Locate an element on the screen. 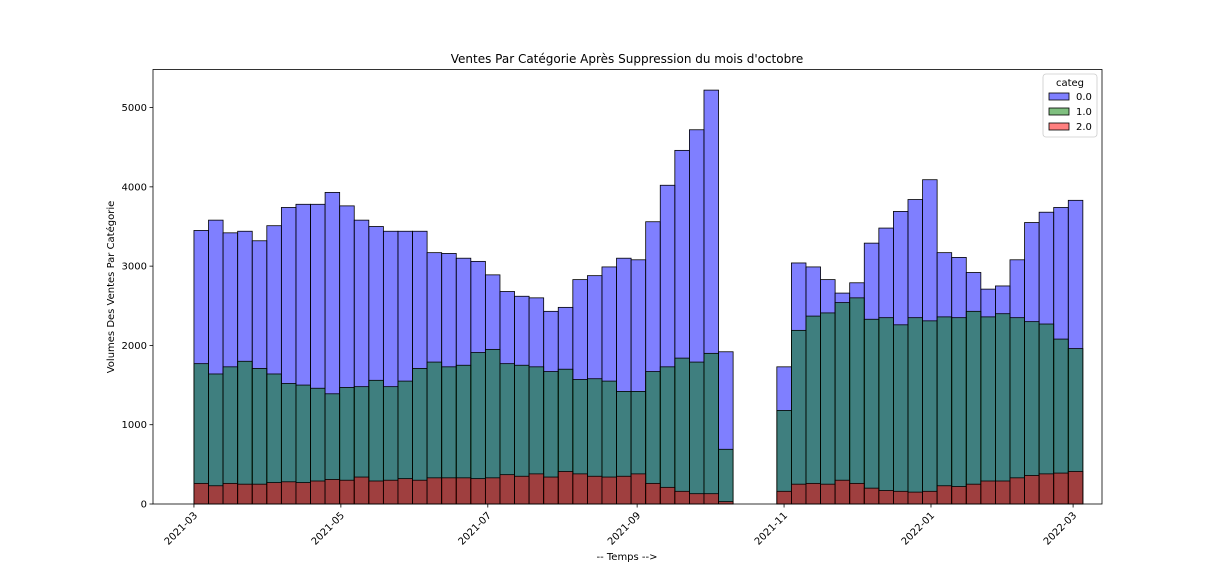 This screenshot has height=580, width=1224. bar-2_0-seg0-bin22 is located at coordinates (522, 490).